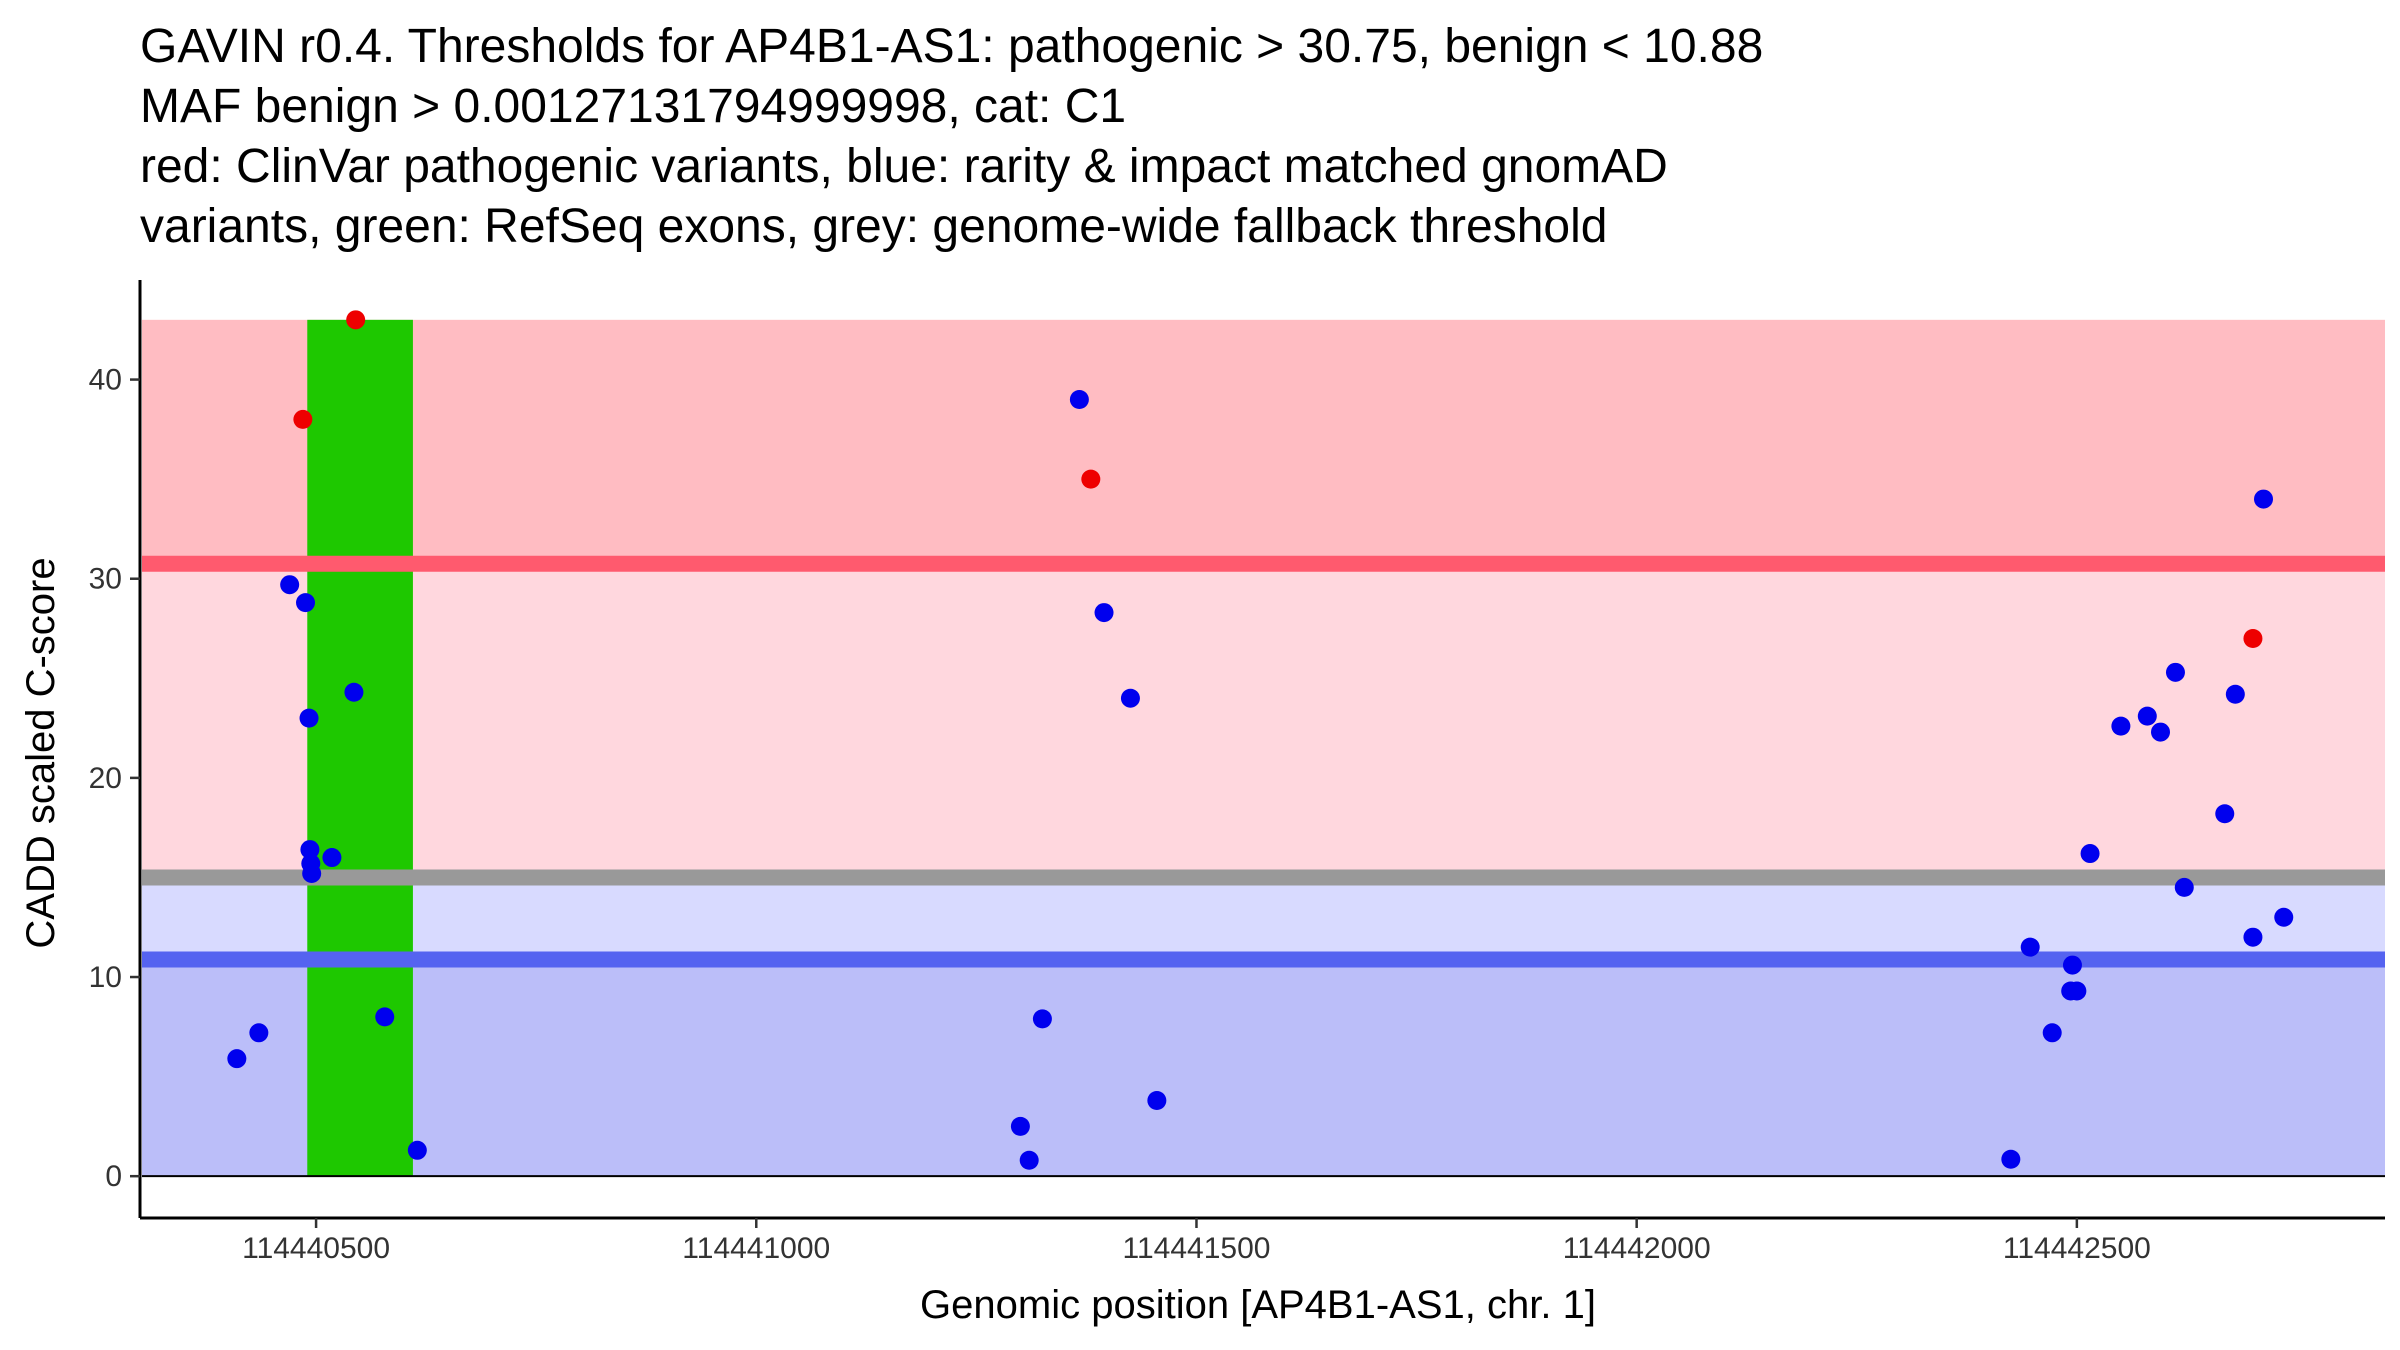  What do you see at coordinates (1197, 1248) in the screenshot?
I see `x-tick-label: 114441500` at bounding box center [1197, 1248].